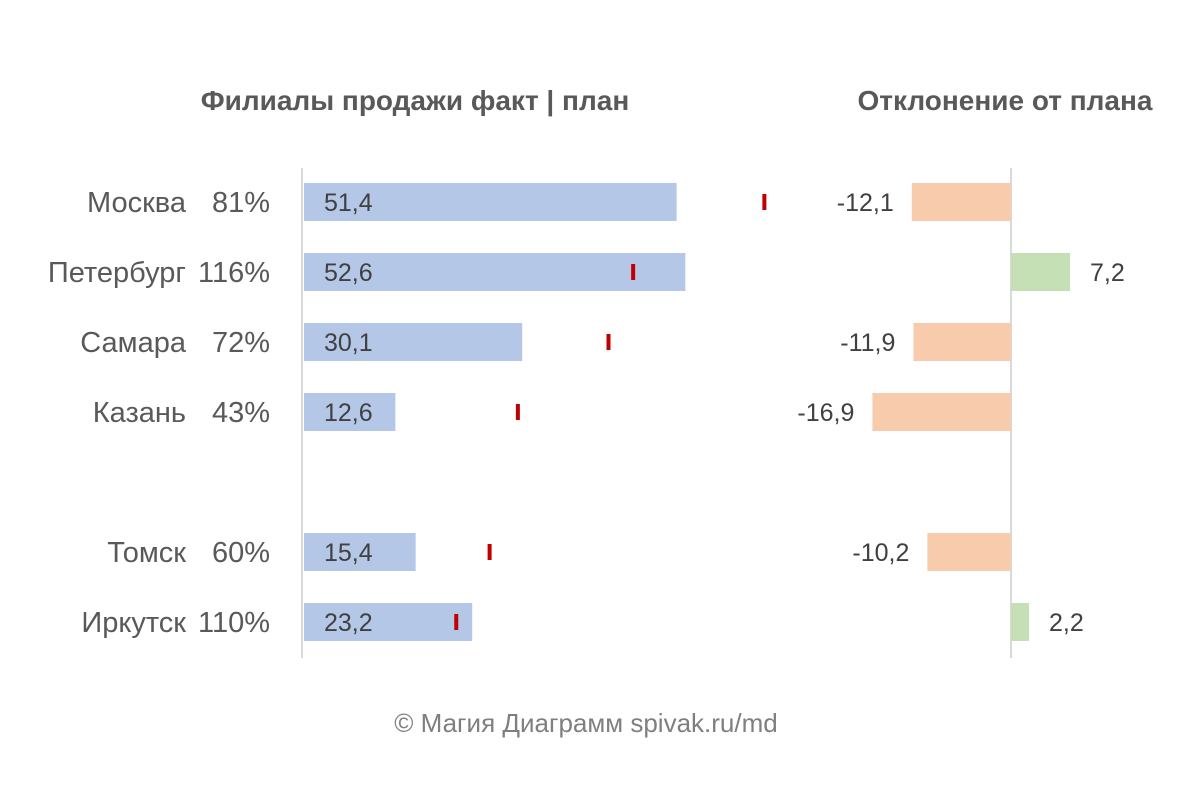 The width and height of the screenshot is (1200, 792). What do you see at coordinates (348, 343) in the screenshot?
I see `fact-value-label: 30,1` at bounding box center [348, 343].